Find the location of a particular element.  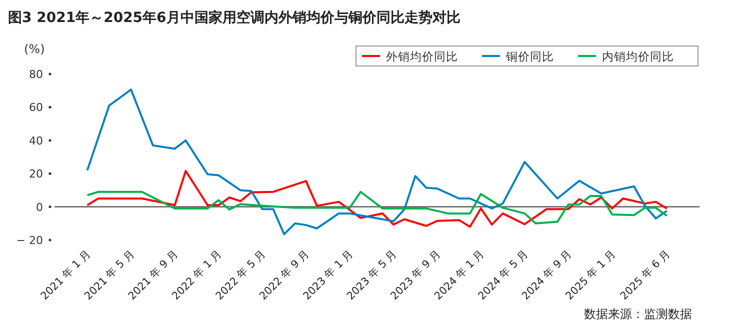

annotation: 数据来源：监测数据 is located at coordinates (638, 314).